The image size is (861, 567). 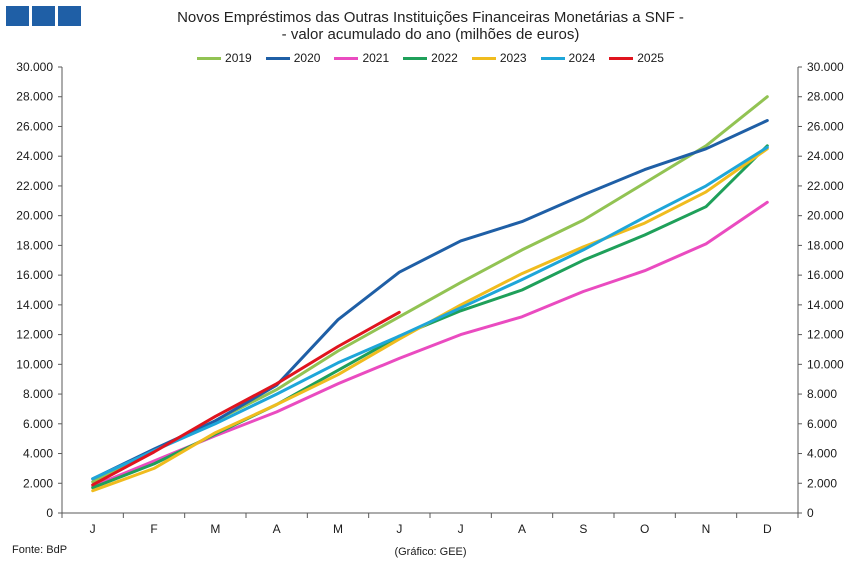 What do you see at coordinates (34, 126) in the screenshot?
I see `y-tick-label-left: 26.000` at bounding box center [34, 126].